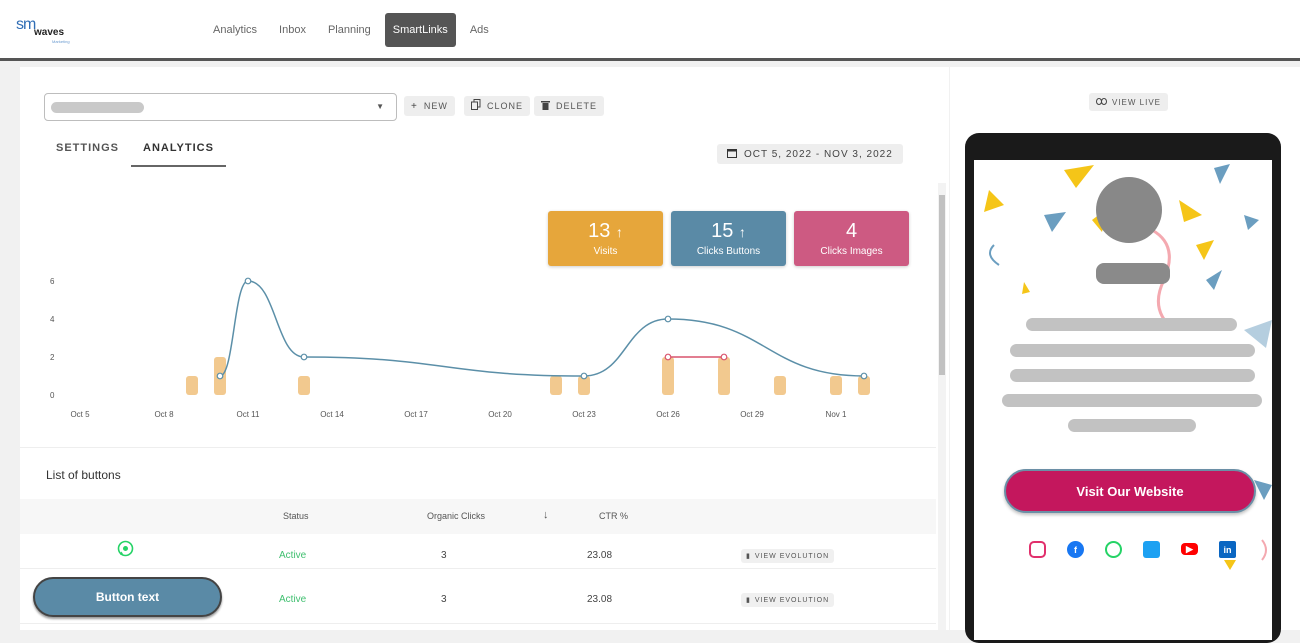  What do you see at coordinates (1189, 549) in the screenshot?
I see `youtube-icon: ▶` at bounding box center [1189, 549].